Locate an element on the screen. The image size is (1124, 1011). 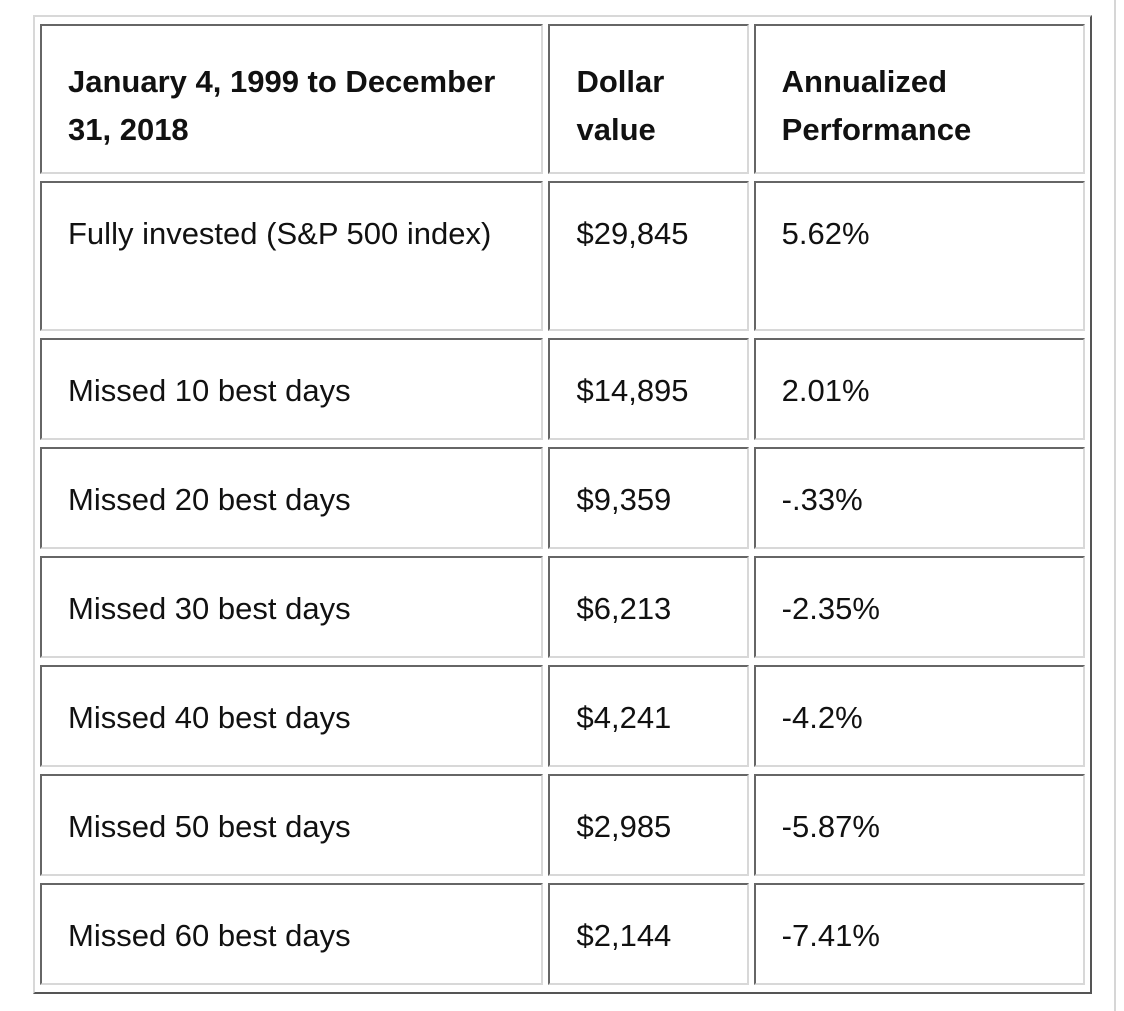
table-cell: -5.87% is located at coordinates (919, 825).